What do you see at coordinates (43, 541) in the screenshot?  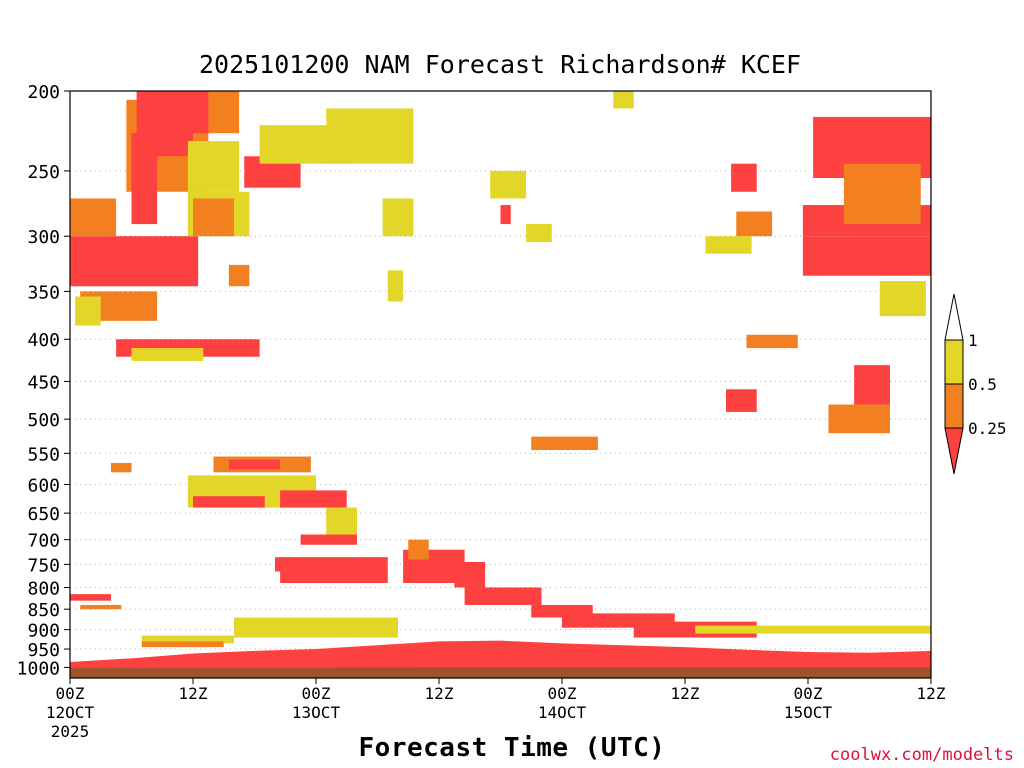 I see `y-tick-label: 700` at bounding box center [43, 541].